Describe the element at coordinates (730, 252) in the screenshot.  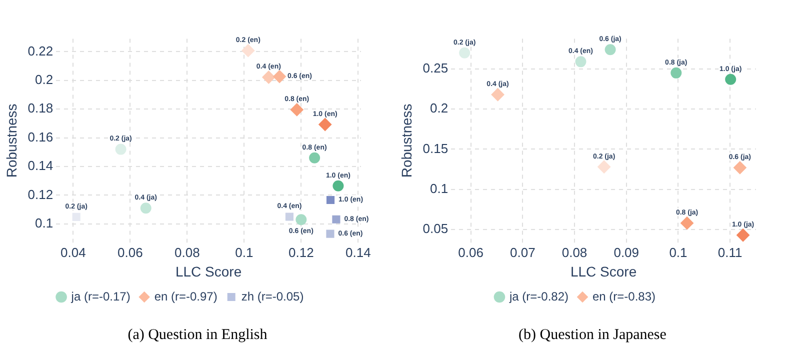
I see `x-tick-label: 0.11` at that location.